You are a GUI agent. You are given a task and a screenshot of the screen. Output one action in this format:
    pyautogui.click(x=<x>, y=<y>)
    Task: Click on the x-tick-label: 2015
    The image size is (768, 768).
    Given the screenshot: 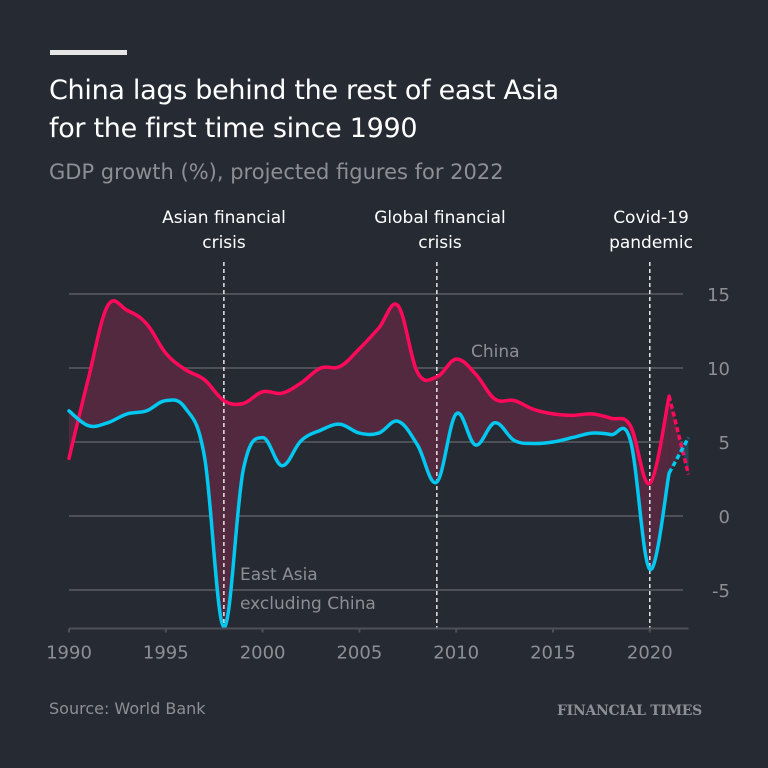 What is the action you would take?
    pyautogui.click(x=553, y=652)
    